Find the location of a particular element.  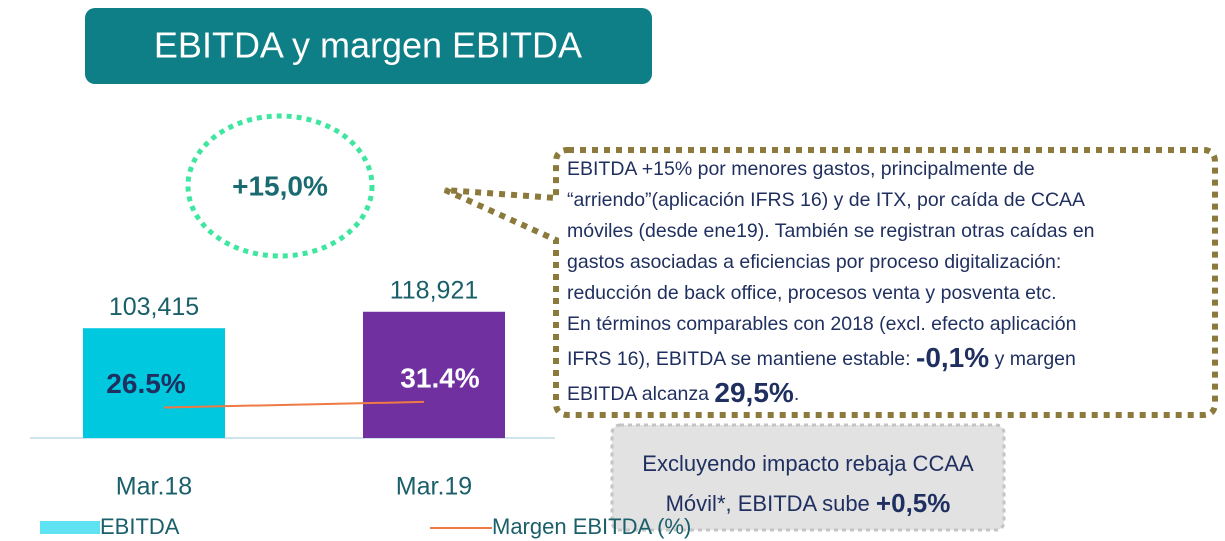

note-line: Móvil*, EBITDA sube +0,5% is located at coordinates (808, 503).